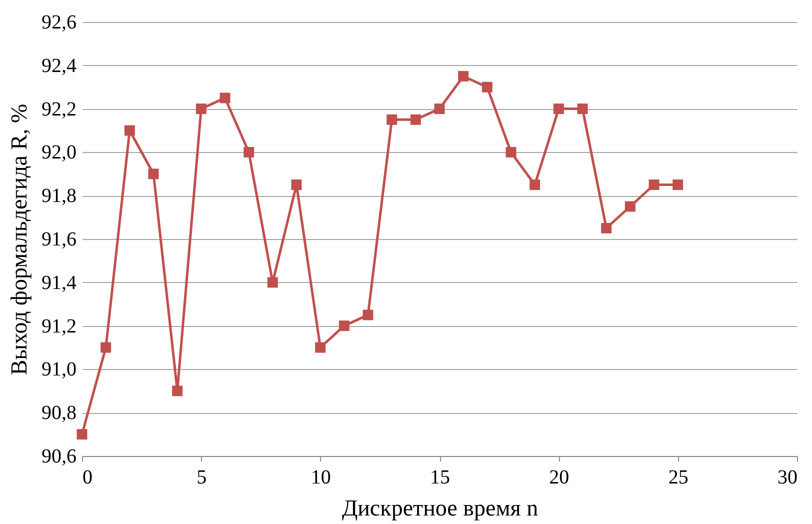 Image resolution: width=812 pixels, height=524 pixels. Describe the element at coordinates (320, 477) in the screenshot. I see `x-tick-label: 10` at that location.